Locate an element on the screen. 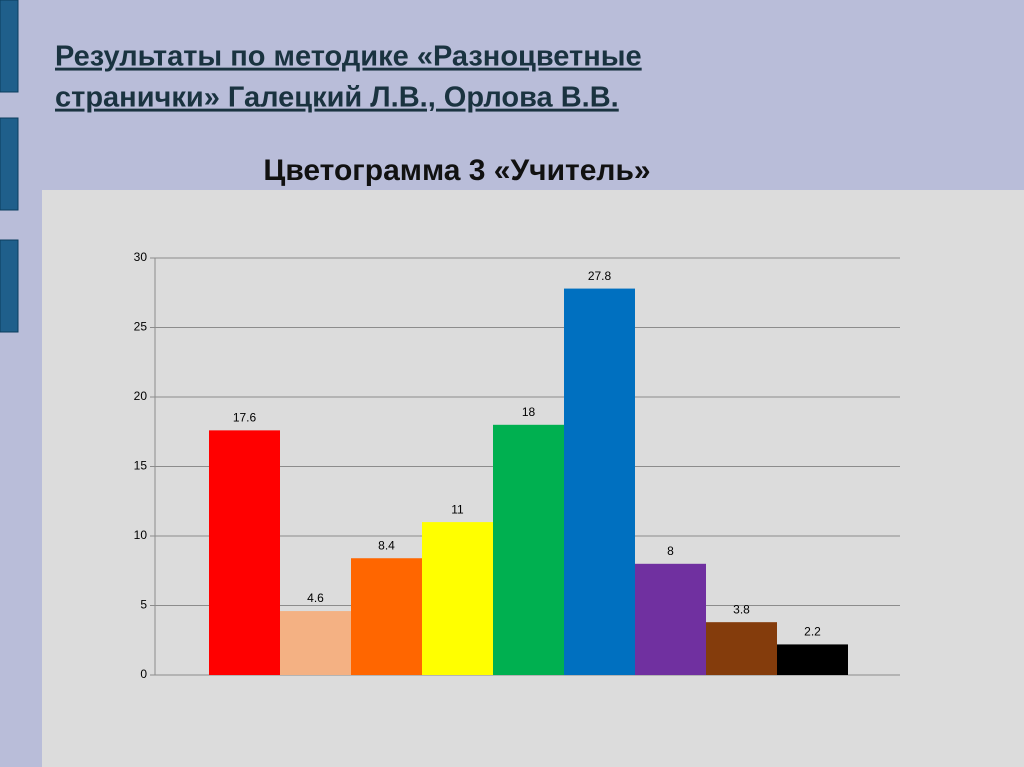 The width and height of the screenshot is (1024, 767). chart-title: Цветограмма 3 «Учитель» is located at coordinates (456, 170).